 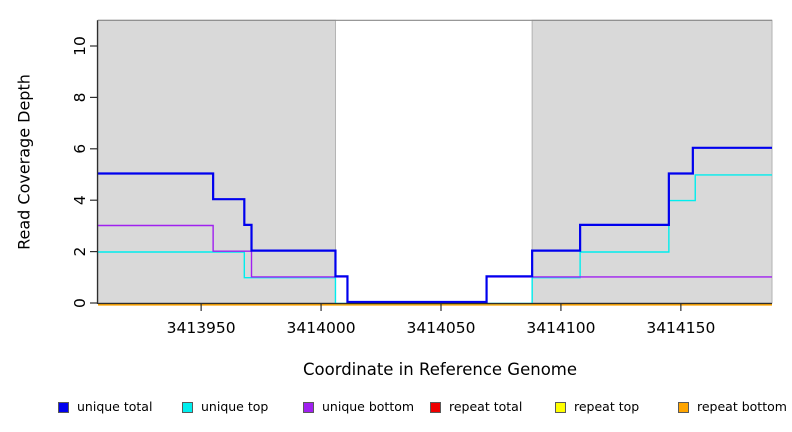 I want to click on legend-swatch-unique-bottom, so click(x=308, y=407).